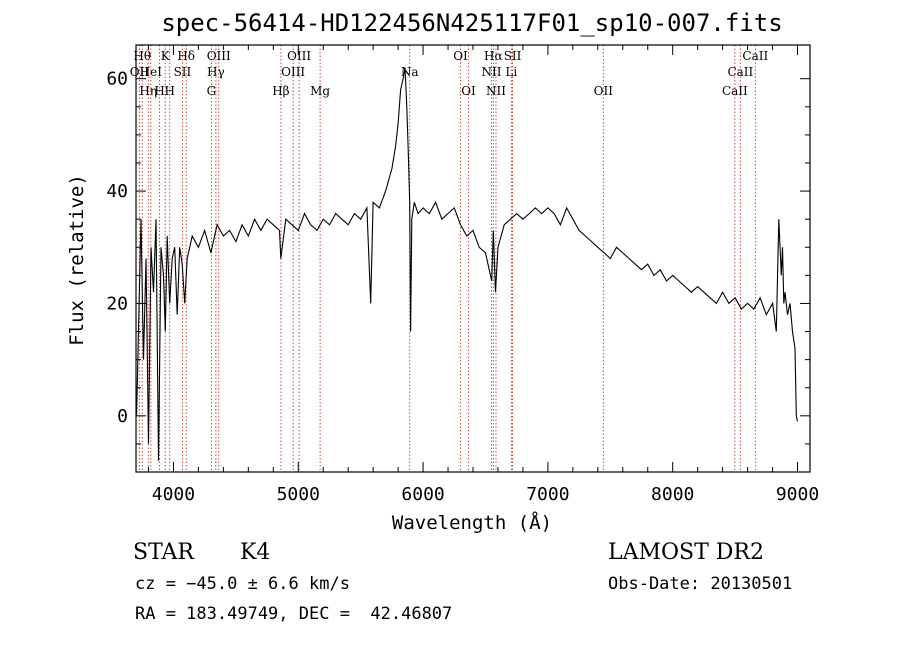  I want to click on x-tick-label: 5000, so click(298, 494).